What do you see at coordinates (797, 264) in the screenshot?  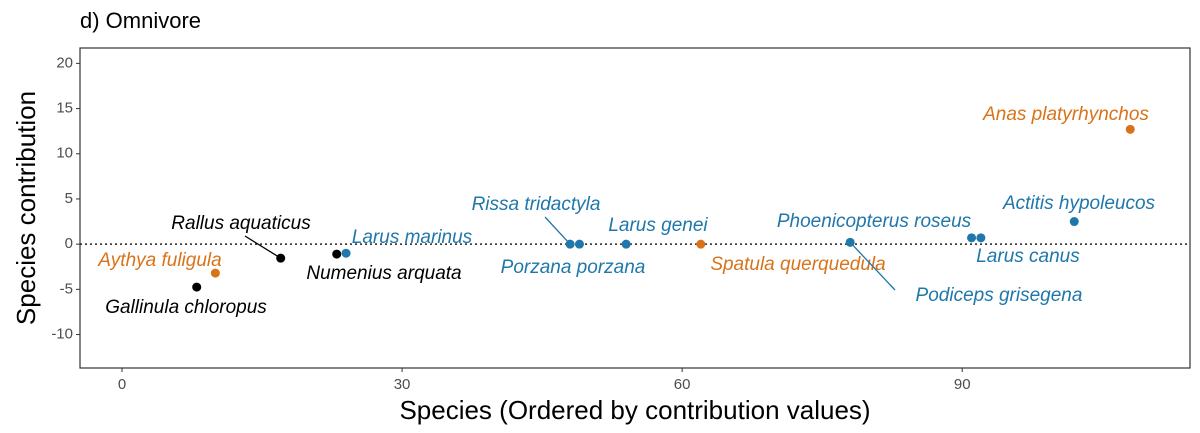 I see `point-label: Spatula querquedula` at bounding box center [797, 264].